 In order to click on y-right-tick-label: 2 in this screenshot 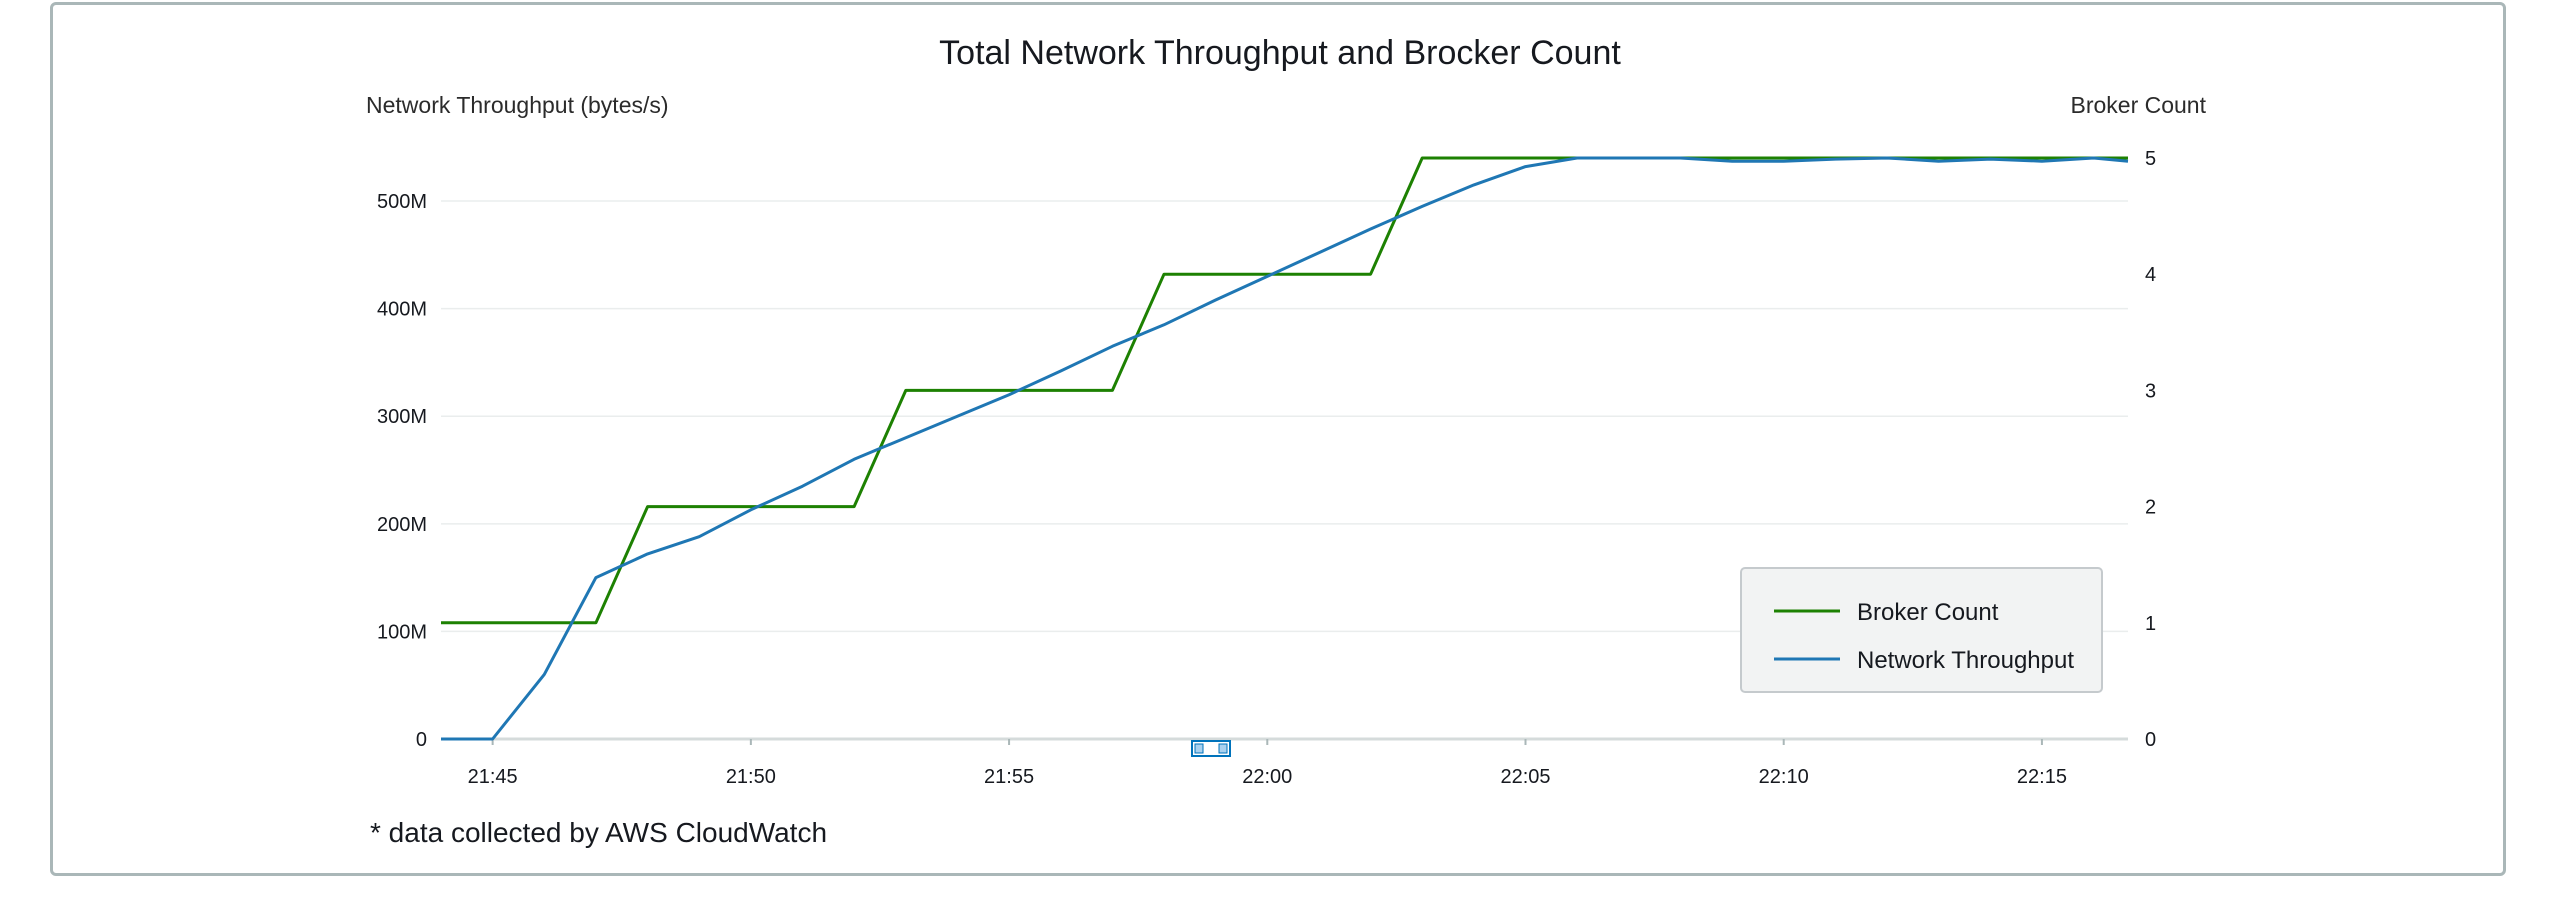, I will do `click(2150, 508)`.